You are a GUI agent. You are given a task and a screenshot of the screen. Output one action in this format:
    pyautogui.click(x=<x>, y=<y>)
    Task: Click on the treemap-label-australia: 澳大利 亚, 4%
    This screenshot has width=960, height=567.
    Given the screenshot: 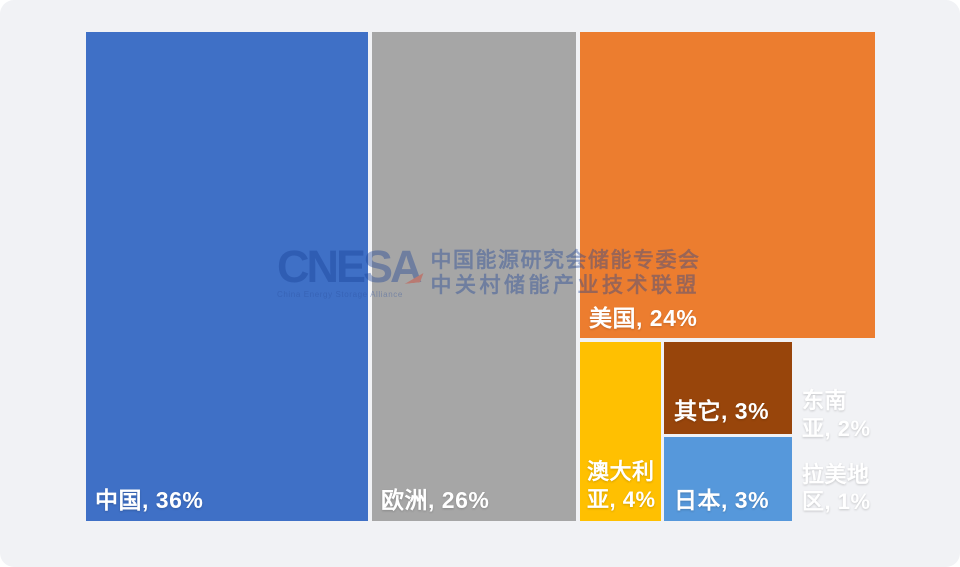 What is the action you would take?
    pyautogui.click(x=621, y=485)
    